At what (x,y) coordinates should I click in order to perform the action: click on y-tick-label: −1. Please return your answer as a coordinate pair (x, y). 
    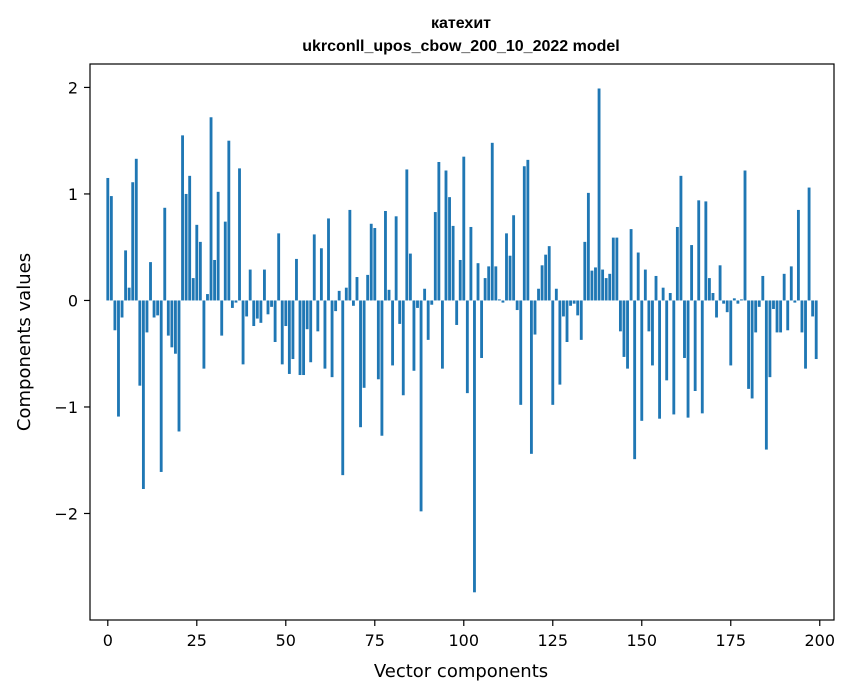
    Looking at the image, I should click on (66, 407).